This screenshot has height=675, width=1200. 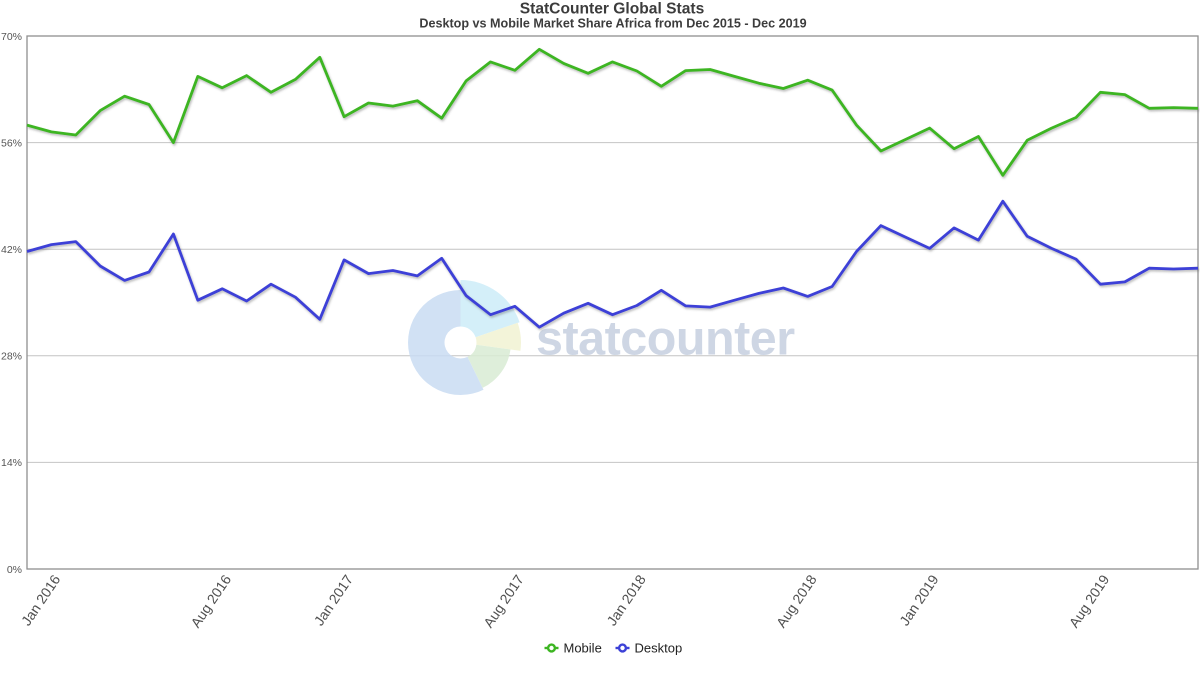 I want to click on svg-text: 14%, so click(x=11, y=463).